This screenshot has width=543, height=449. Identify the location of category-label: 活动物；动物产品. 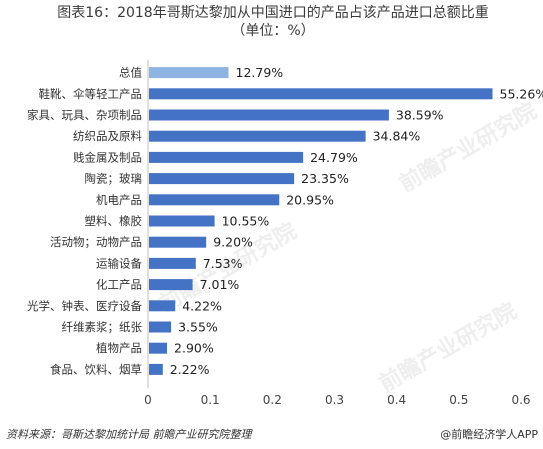
(96, 242).